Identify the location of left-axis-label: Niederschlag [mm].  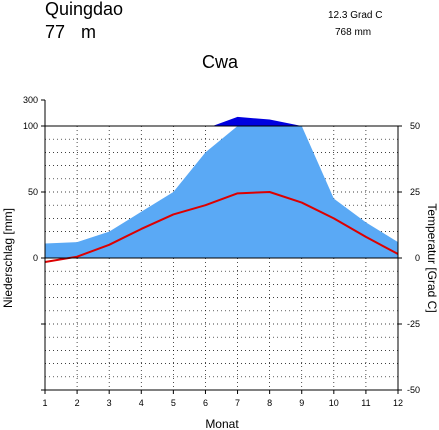
(8, 258).